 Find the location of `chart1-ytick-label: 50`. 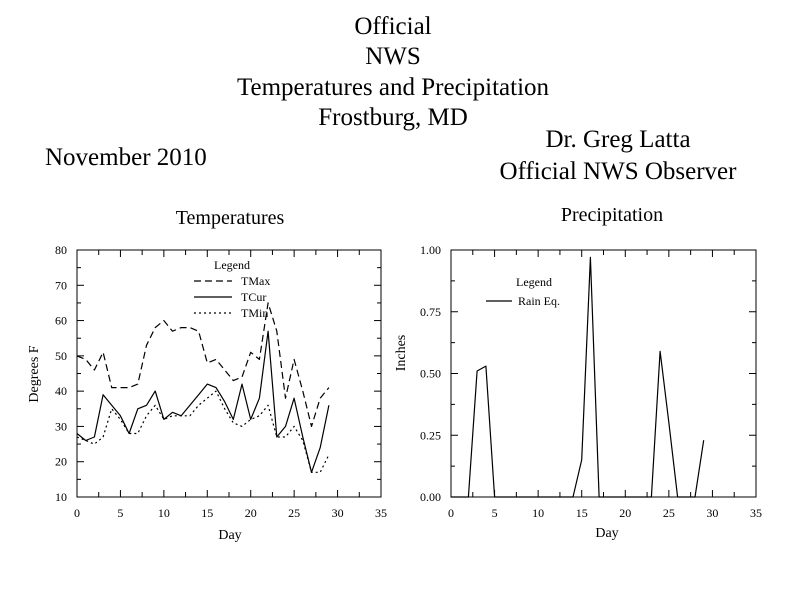

chart1-ytick-label: 50 is located at coordinates (61, 356).